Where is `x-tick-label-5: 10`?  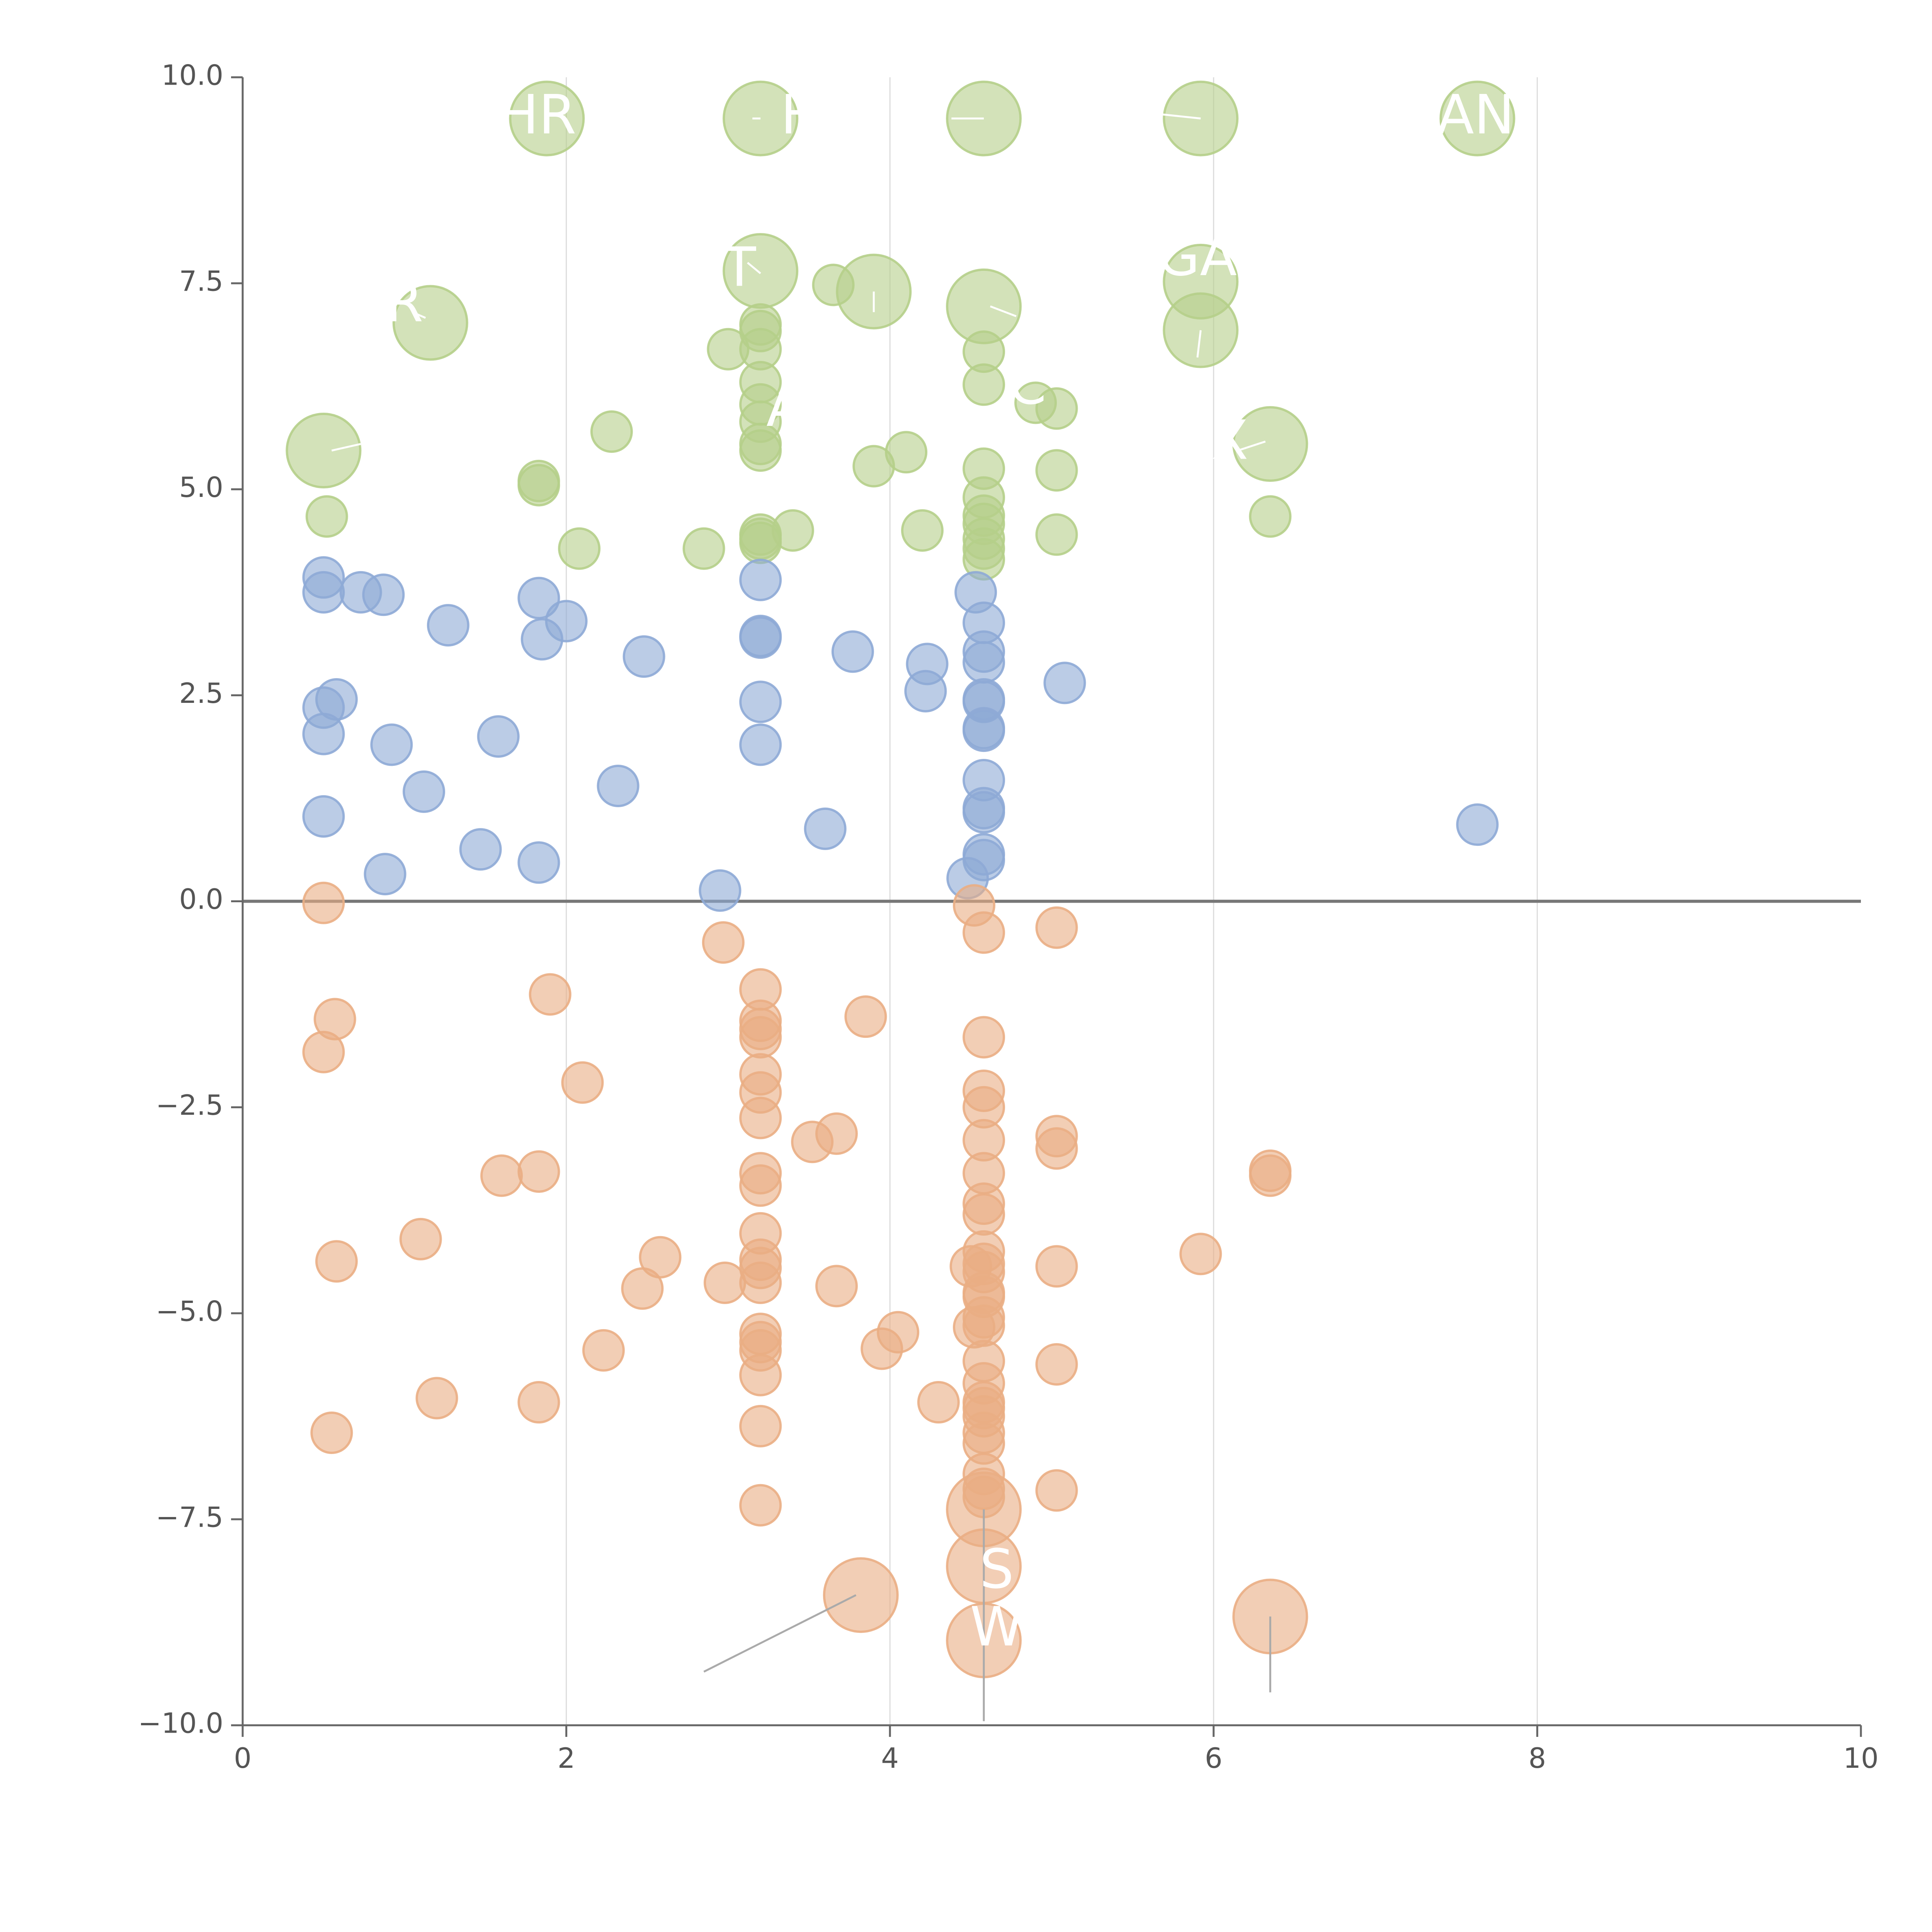 x-tick-label-5: 10 is located at coordinates (1861, 1758).